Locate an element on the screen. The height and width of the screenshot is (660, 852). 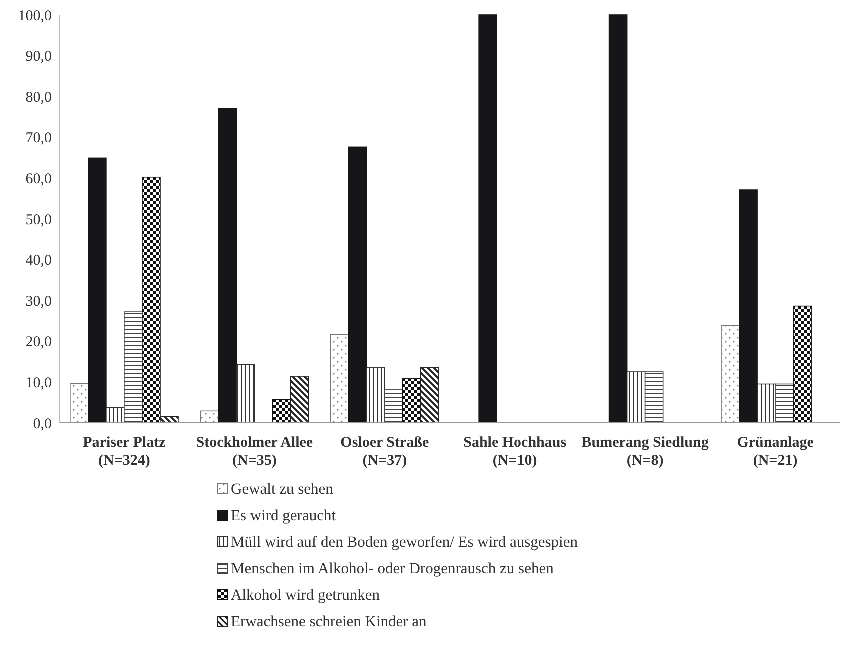
legend-label: Müll wird auf den Boden geworfen/ Es wird ausgespien is located at coordinates (404, 542).